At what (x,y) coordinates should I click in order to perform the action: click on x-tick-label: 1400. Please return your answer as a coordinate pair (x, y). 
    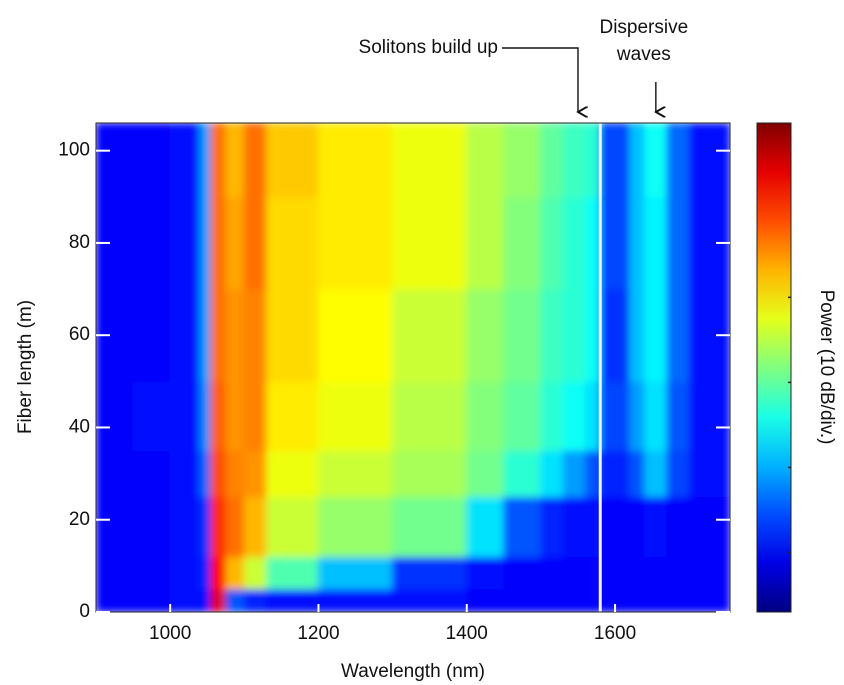
    Looking at the image, I should click on (467, 633).